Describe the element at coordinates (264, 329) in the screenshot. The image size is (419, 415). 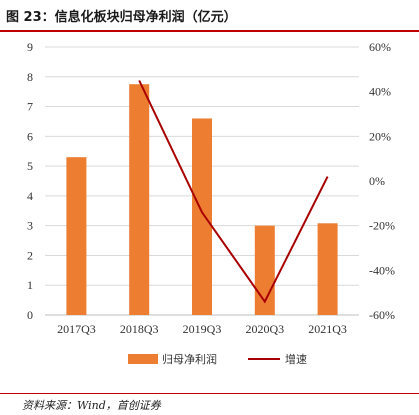
I see `x-tick-label: 2020Q3` at that location.